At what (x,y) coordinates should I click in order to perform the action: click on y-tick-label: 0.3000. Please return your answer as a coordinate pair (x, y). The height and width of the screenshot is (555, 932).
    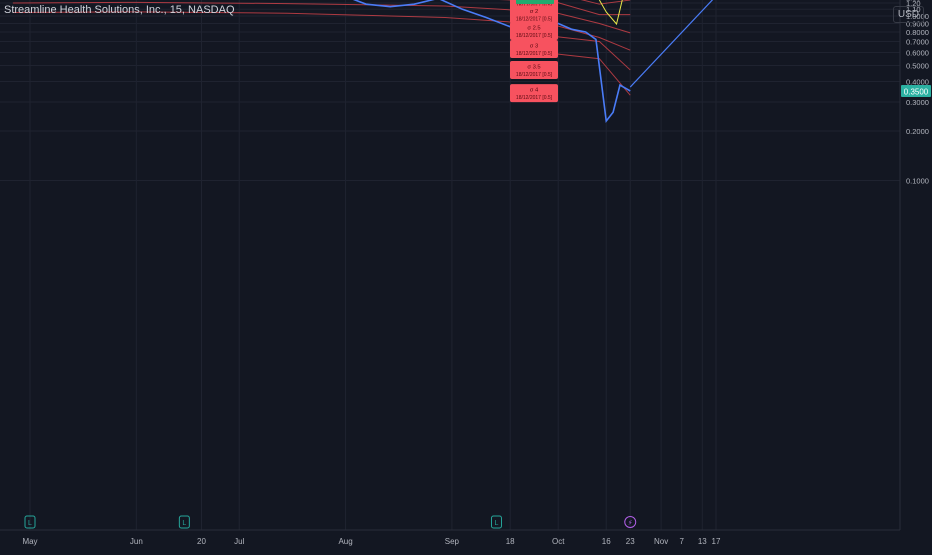
    Looking at the image, I should click on (917, 102).